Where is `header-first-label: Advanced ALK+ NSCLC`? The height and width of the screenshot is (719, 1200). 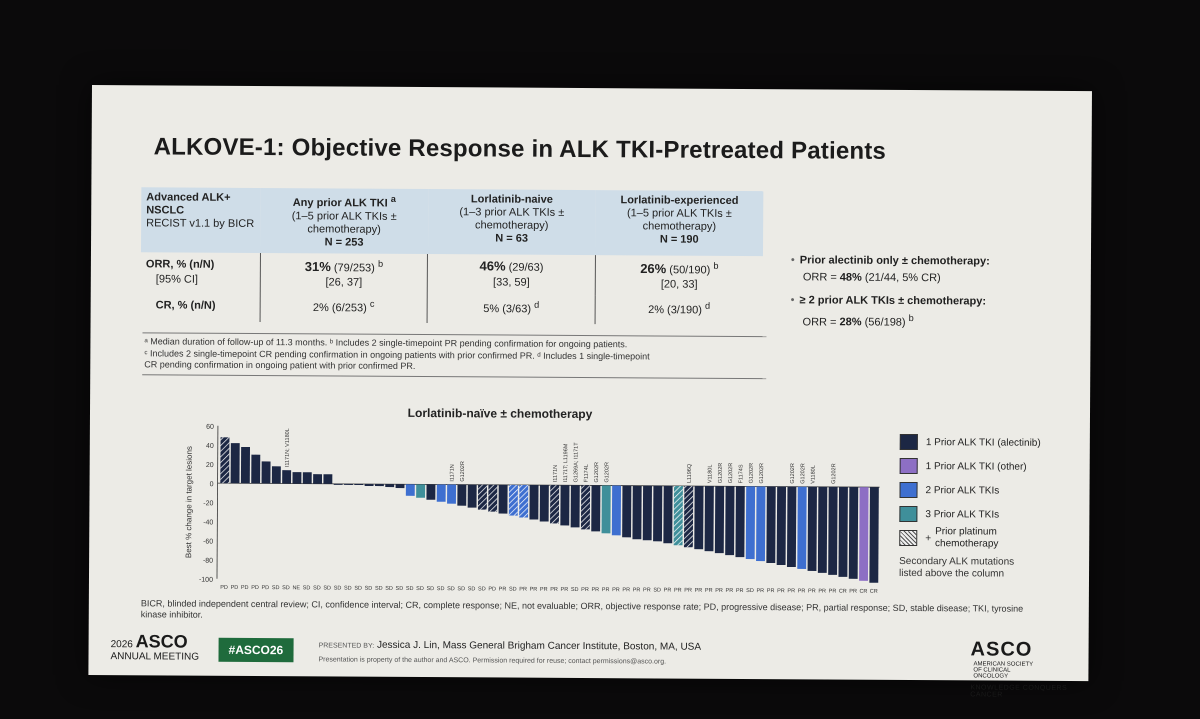 header-first-label: Advanced ALK+ NSCLC is located at coordinates (188, 204).